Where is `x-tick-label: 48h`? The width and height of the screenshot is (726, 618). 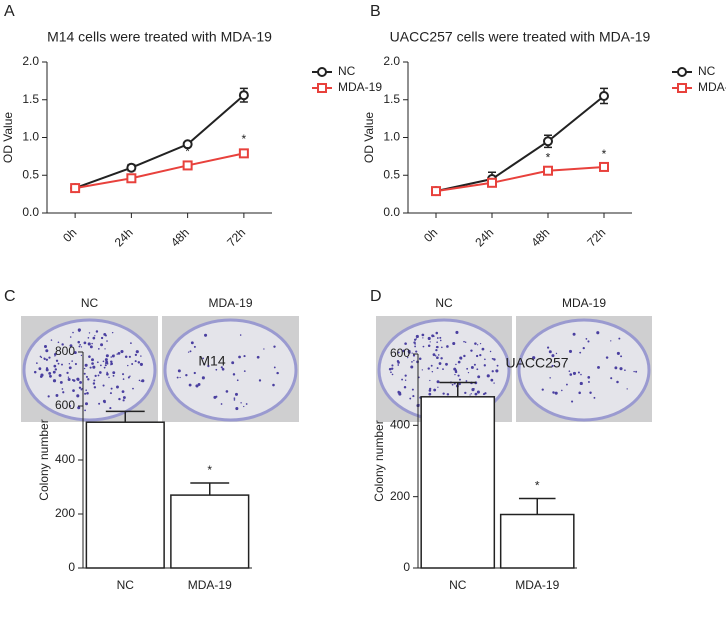
x-tick-label: 48h is located at coordinates (180, 237).